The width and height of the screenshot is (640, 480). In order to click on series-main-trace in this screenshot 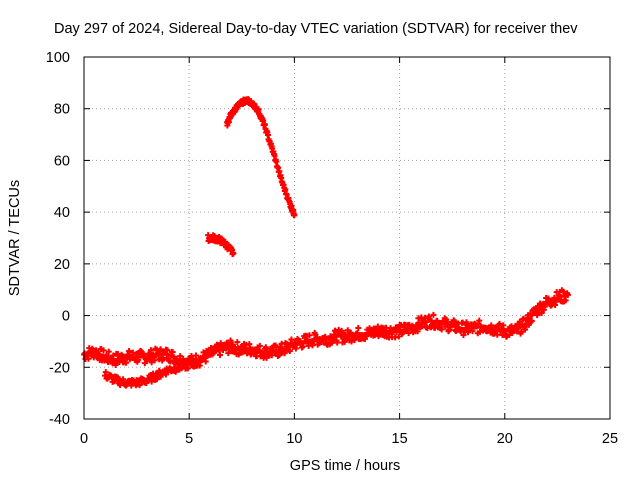, I will do `click(326, 329)`.